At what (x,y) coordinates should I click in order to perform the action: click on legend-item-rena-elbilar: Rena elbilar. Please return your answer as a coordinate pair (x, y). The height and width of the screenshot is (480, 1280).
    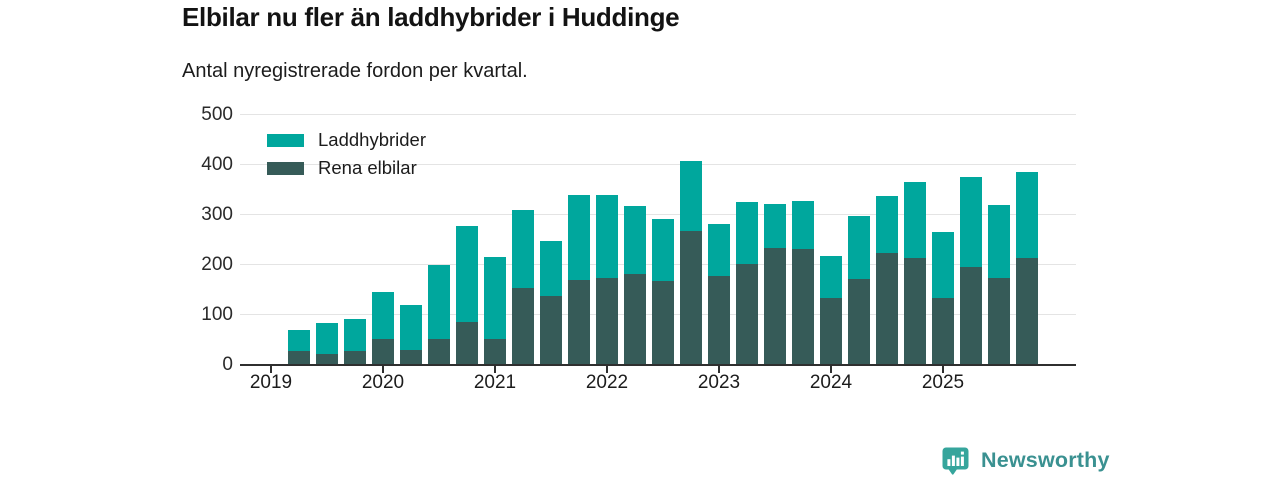
    Looking at the image, I should click on (346, 167).